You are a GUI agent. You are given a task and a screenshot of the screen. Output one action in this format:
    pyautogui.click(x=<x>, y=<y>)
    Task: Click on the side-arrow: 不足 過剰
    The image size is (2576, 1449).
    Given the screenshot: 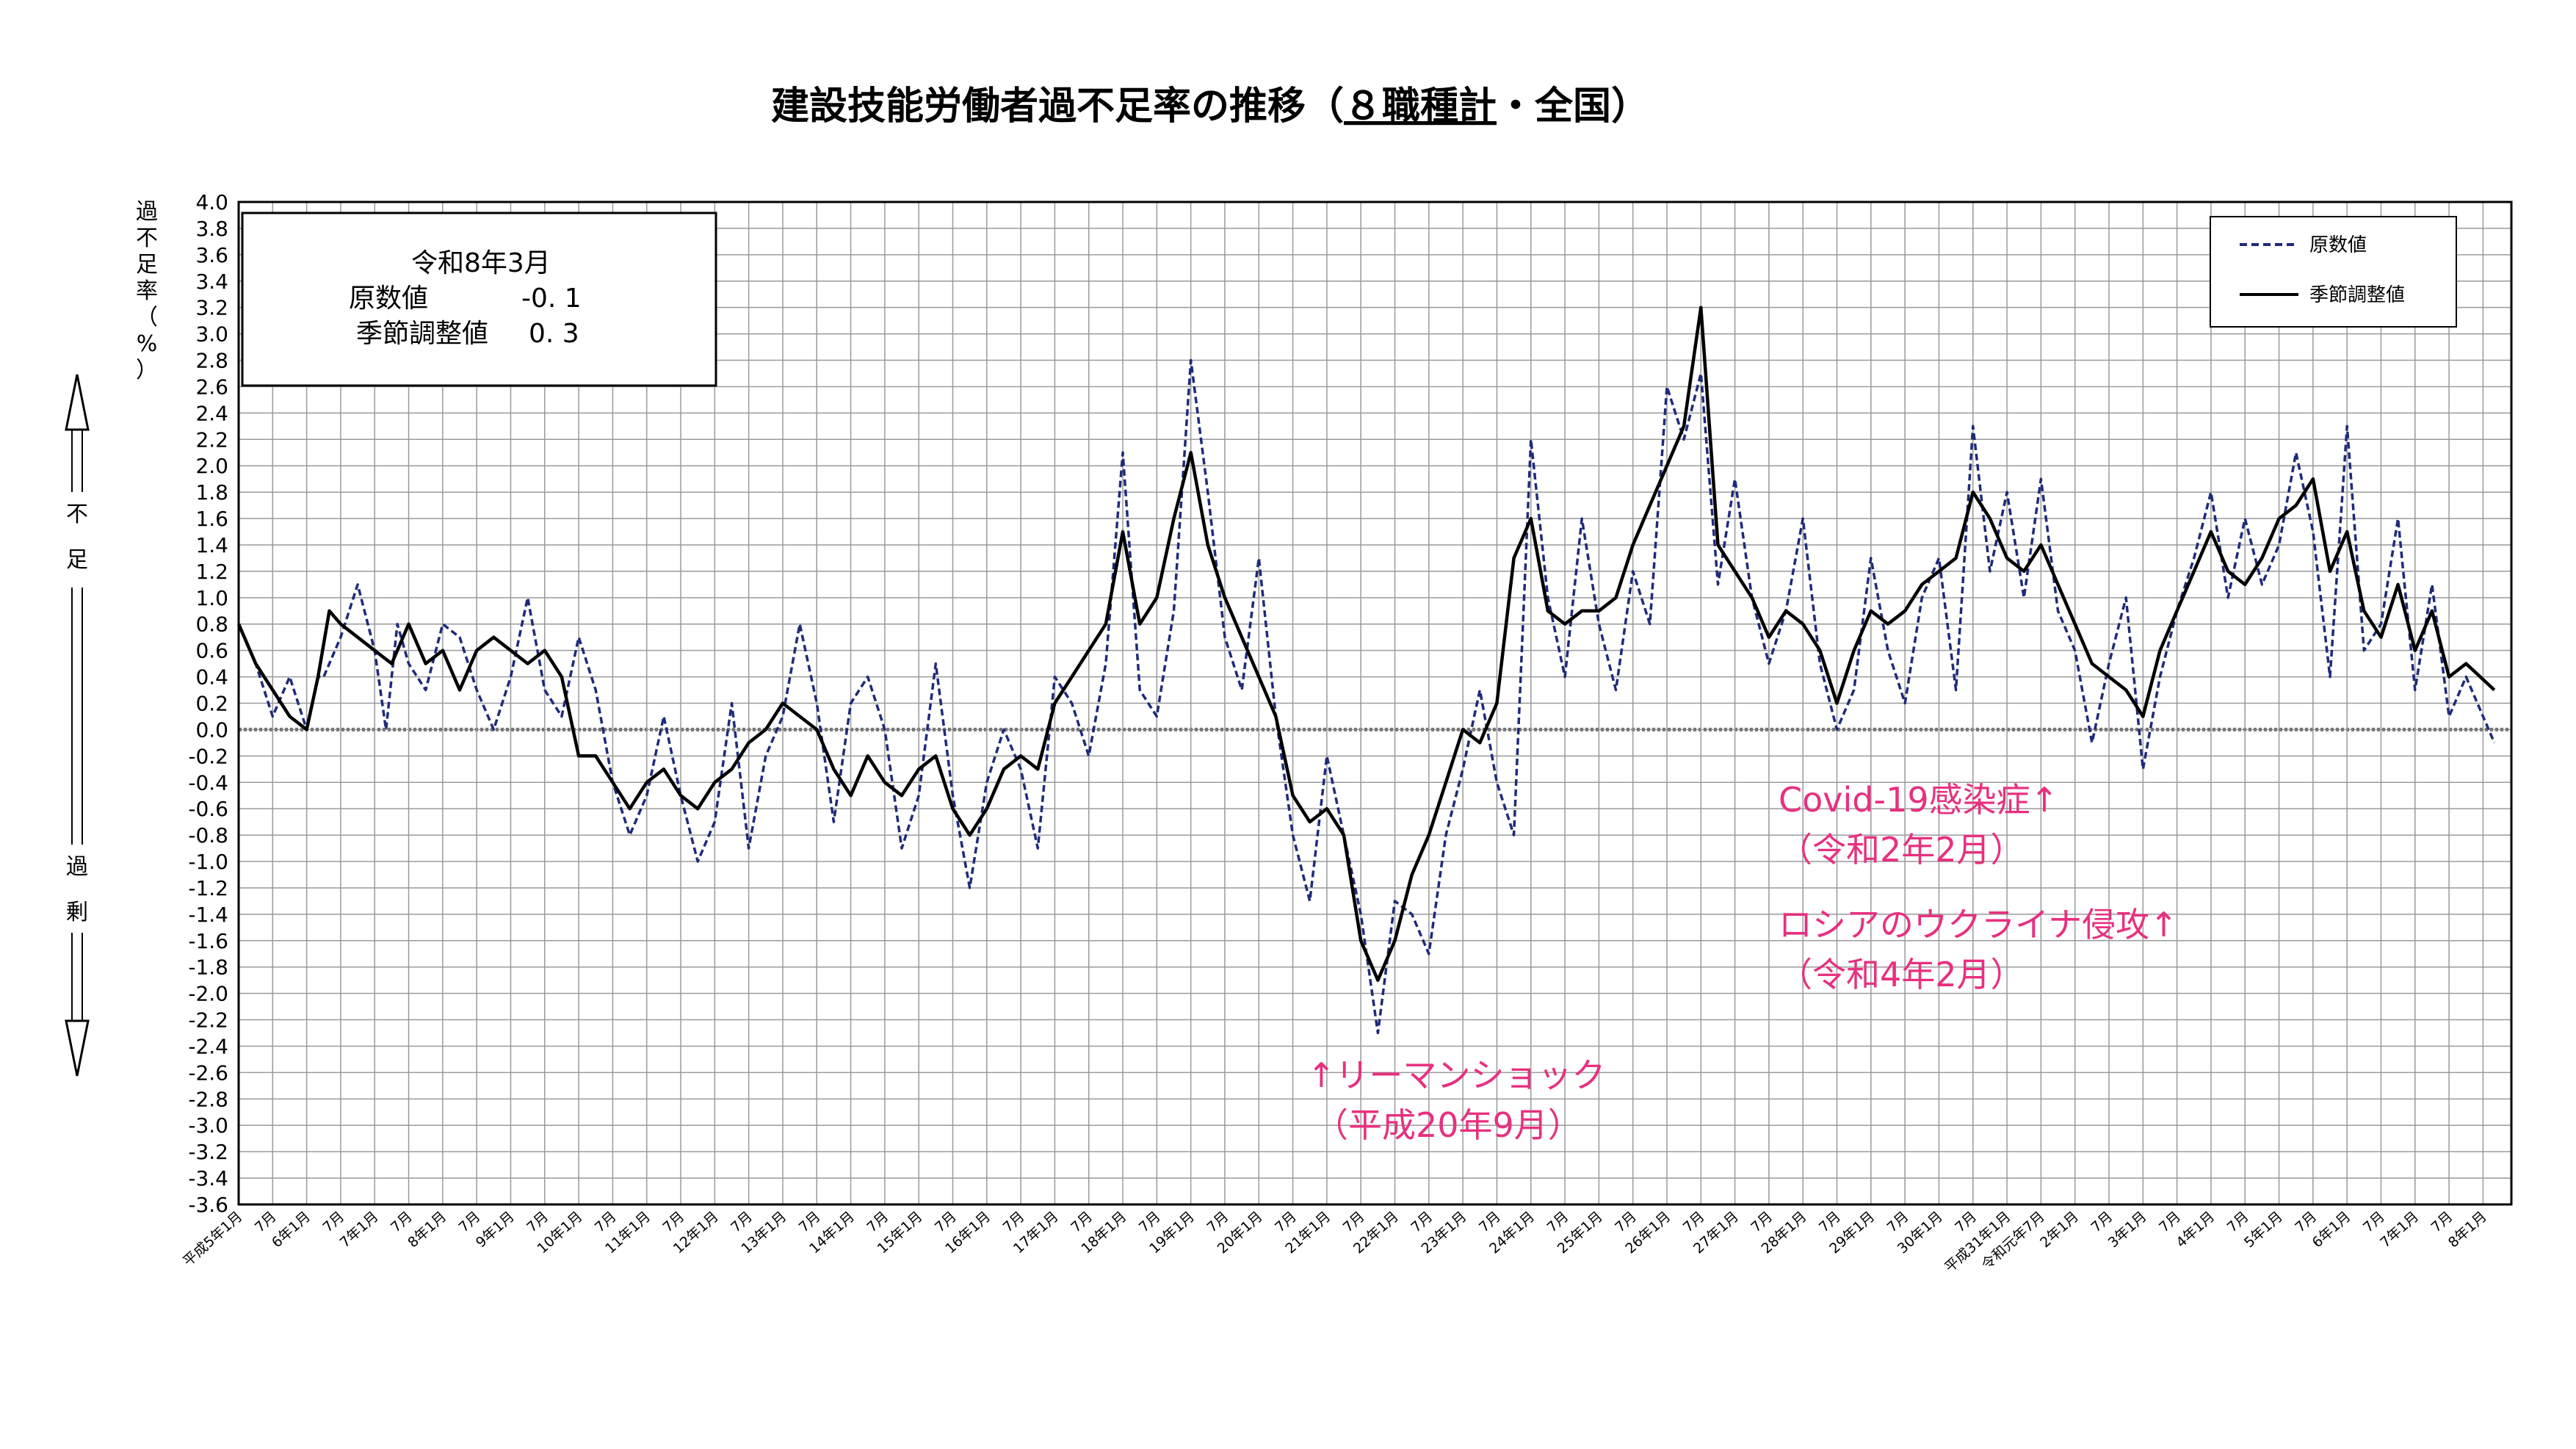 What is the action you would take?
    pyautogui.click(x=77, y=725)
    